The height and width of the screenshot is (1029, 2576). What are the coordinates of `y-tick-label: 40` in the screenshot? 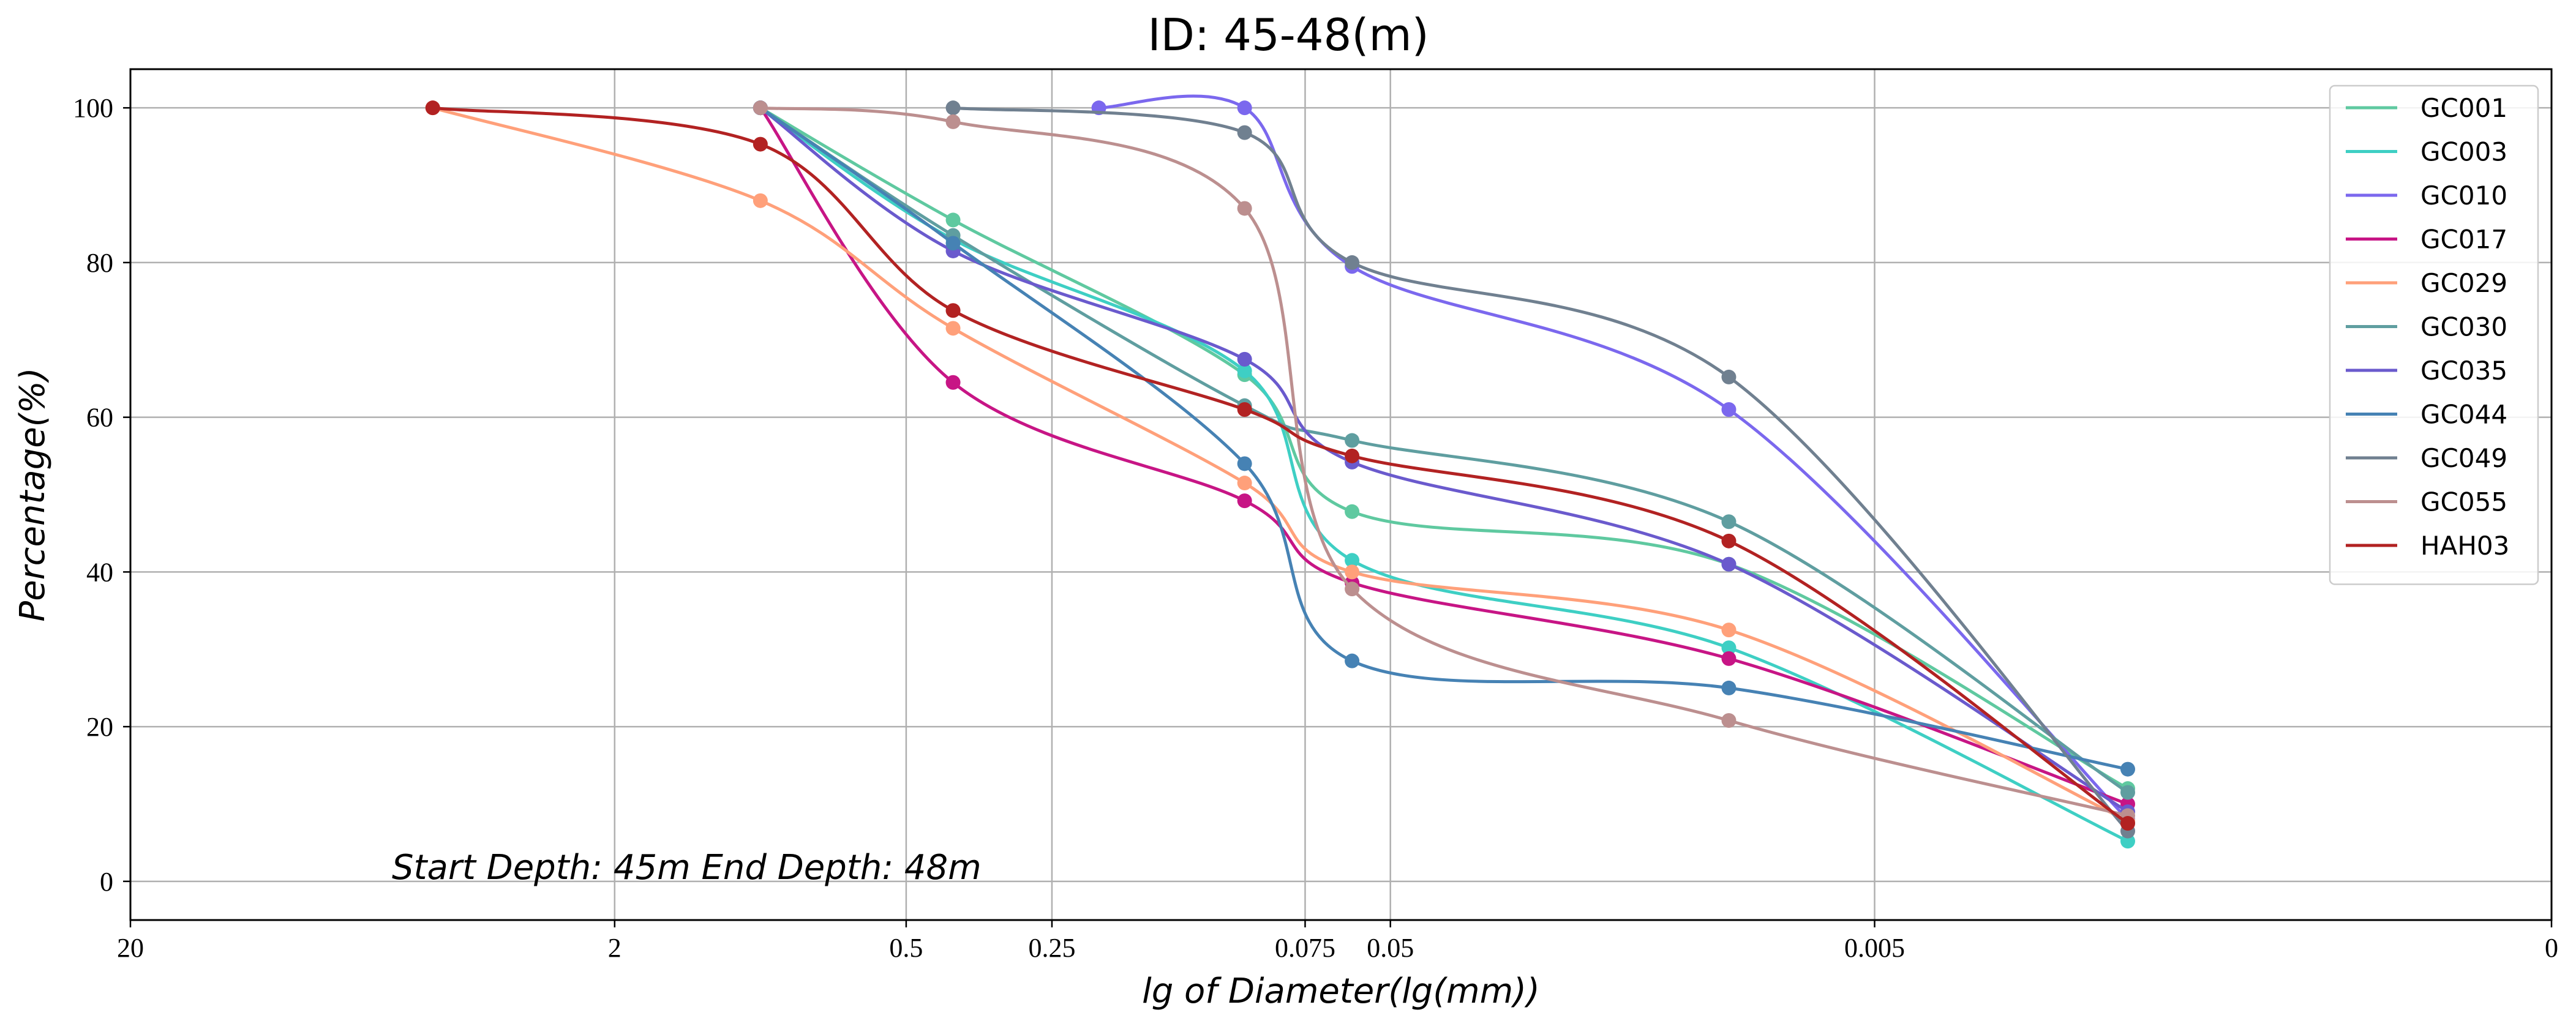 It's located at (99, 572).